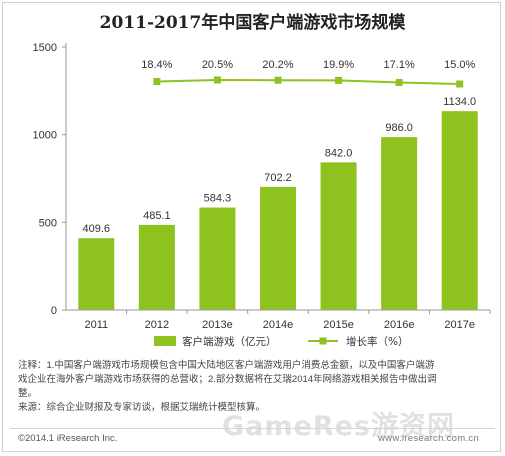  Describe the element at coordinates (459, 65) in the screenshot. I see `growth-value-label: 15.0%` at that location.